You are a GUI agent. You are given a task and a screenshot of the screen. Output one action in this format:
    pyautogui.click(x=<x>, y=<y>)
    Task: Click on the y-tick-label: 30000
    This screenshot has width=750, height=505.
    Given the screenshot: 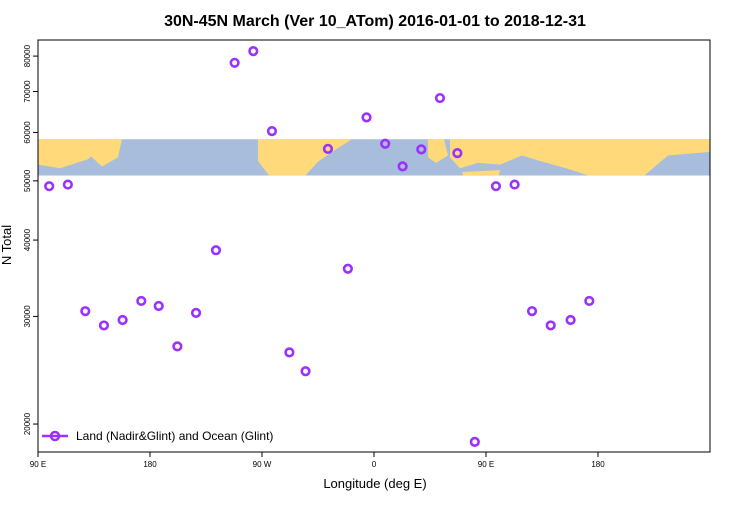 What is the action you would take?
    pyautogui.click(x=27, y=316)
    